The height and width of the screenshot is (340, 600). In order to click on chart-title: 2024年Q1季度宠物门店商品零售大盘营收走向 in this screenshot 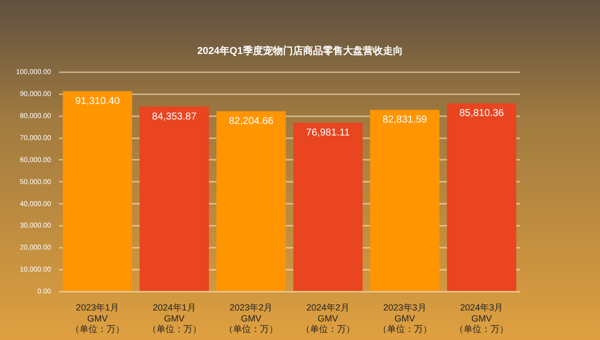, I will do `click(300, 51)`.